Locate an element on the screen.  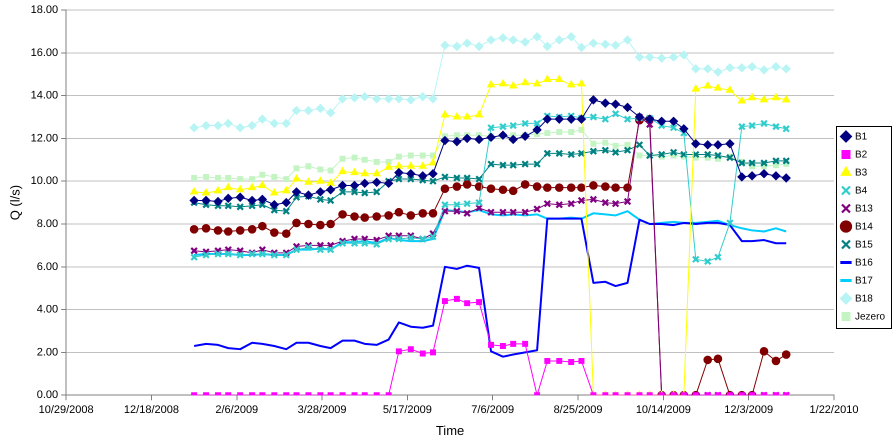
y-tick-label: 18.00 is located at coordinates (44, 10).